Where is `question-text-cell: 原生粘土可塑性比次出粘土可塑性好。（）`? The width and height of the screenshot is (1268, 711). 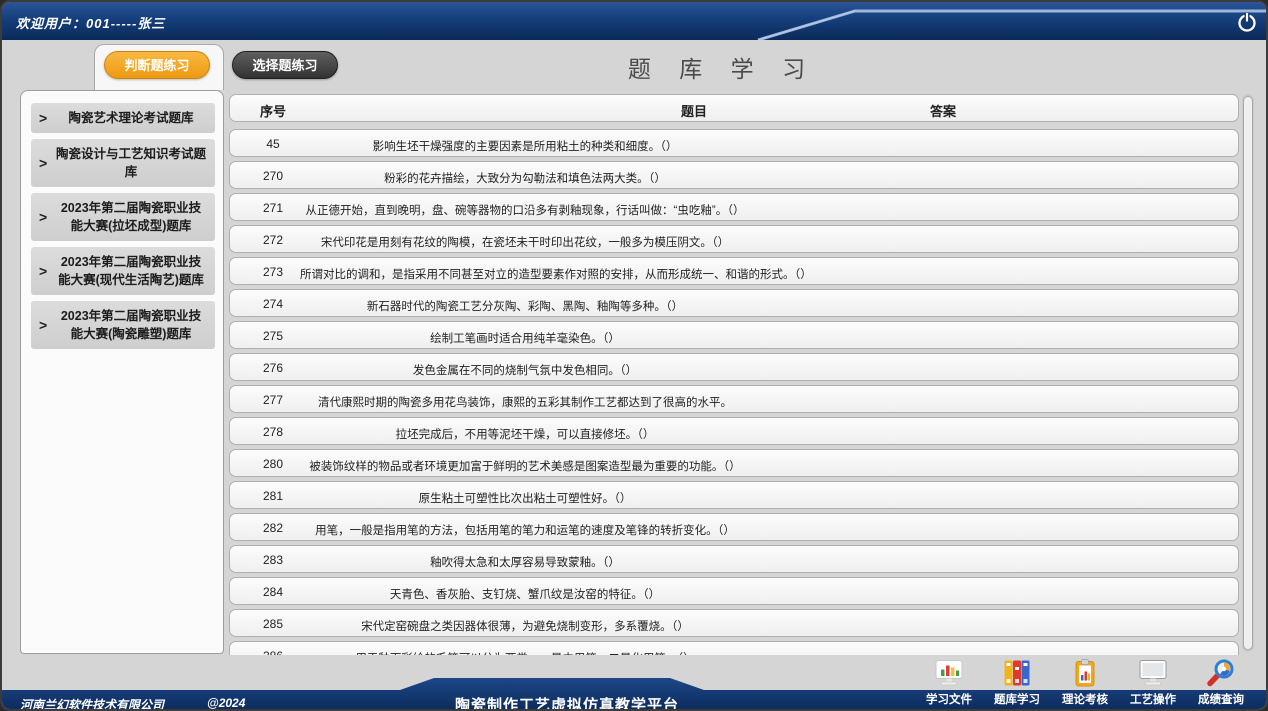
question-text-cell: 原生粘土可塑性比次出粘土可塑性好。（） is located at coordinates (525, 499).